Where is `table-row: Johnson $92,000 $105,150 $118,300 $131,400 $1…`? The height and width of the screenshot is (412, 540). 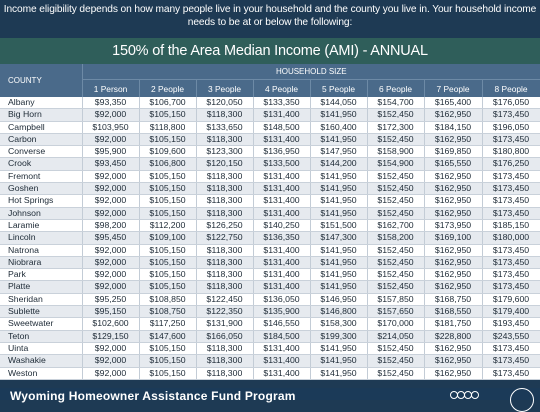 table-row: Johnson $92,000 $105,150 $118,300 $131,400 $1… is located at coordinates (270, 213).